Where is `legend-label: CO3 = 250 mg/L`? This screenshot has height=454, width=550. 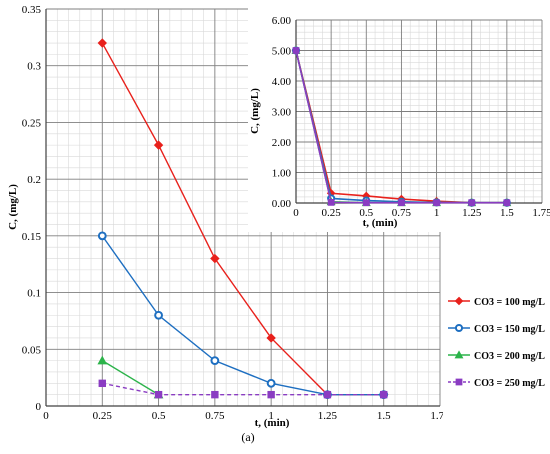
legend-label: CO3 = 250 mg/L is located at coordinates (509, 383).